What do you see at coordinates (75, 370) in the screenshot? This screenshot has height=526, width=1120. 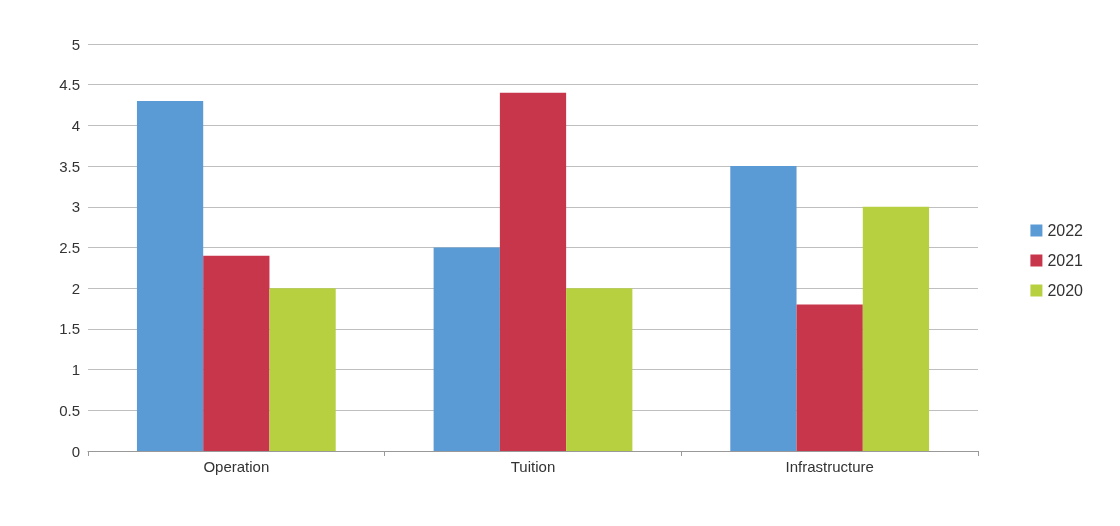 I see `y-tick-label: 1` at bounding box center [75, 370].